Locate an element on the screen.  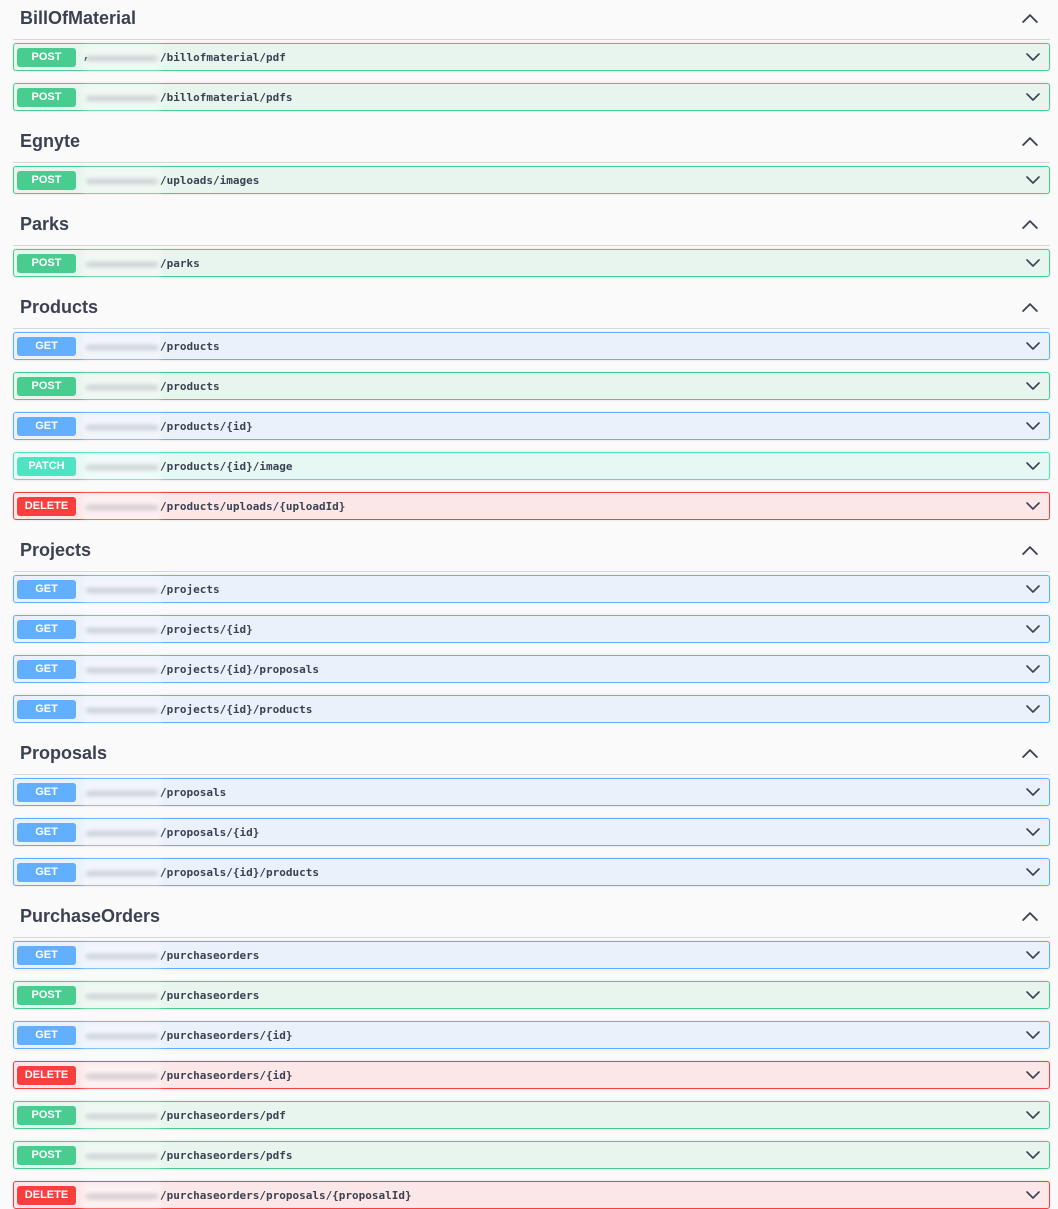
operation-path: /purchaseorders/pdf is located at coordinates (223, 1115).